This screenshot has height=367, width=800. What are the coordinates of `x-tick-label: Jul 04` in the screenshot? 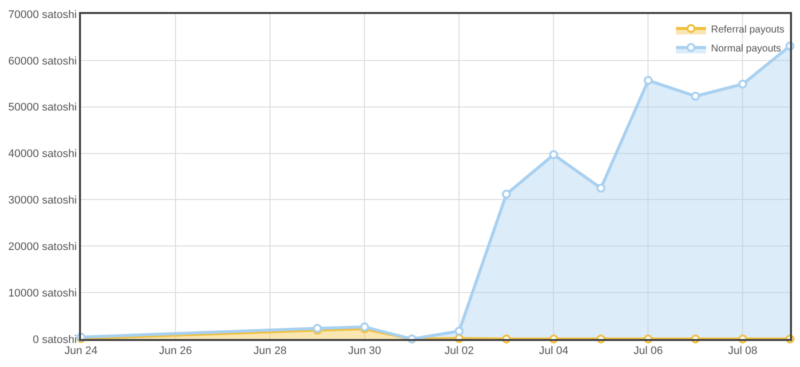 It's located at (553, 351).